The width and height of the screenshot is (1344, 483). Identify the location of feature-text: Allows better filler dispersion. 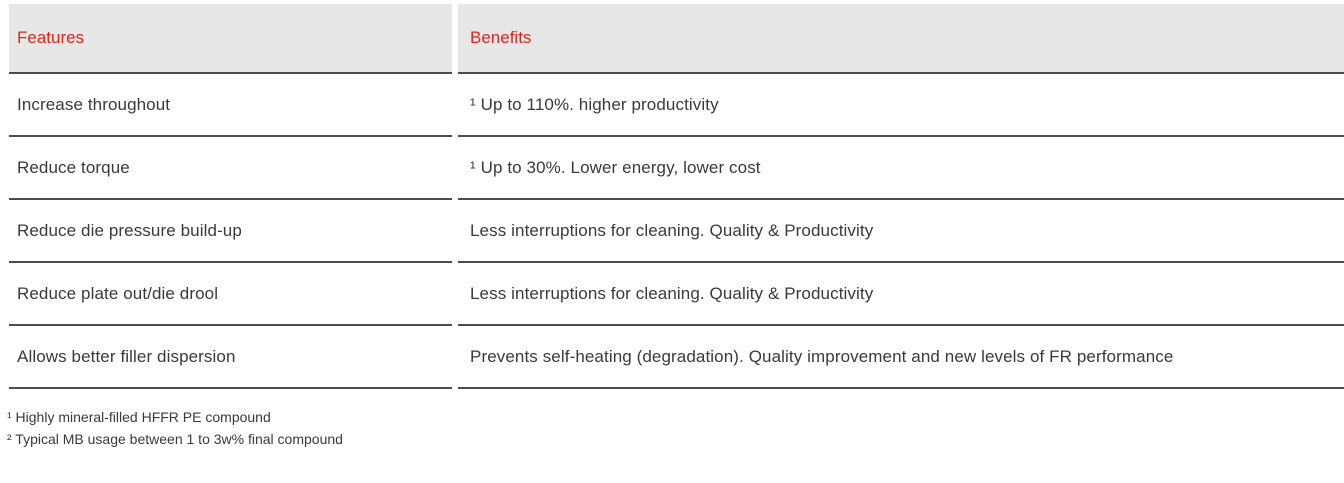
(126, 356).